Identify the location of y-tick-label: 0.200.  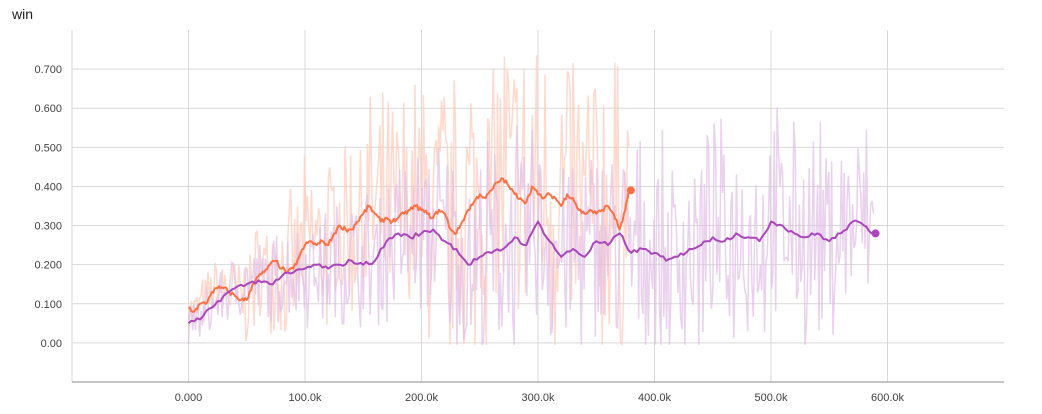
(48, 266).